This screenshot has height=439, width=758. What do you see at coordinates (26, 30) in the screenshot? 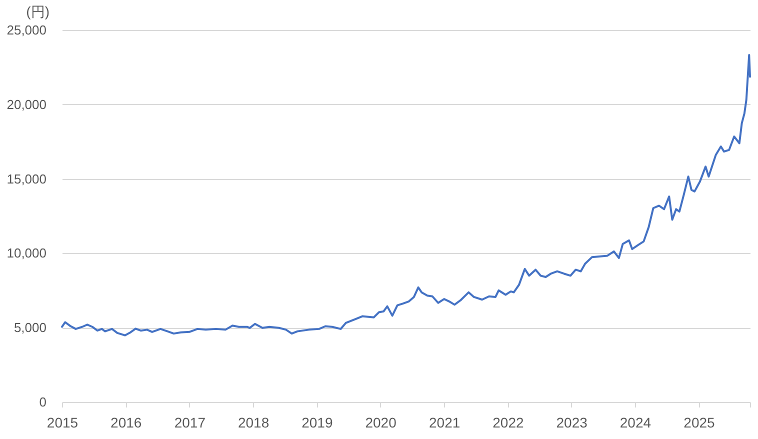
I see `y-tick-label: 25,000` at bounding box center [26, 30].